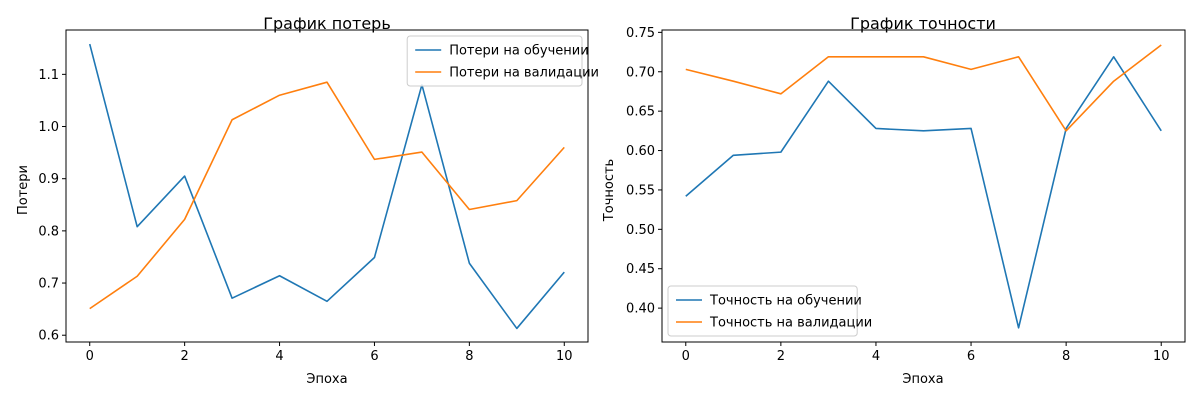 Image resolution: width=1200 pixels, height=400 pixels. What do you see at coordinates (790, 323) in the screenshot?
I see `accuracy-chart-legend-label: Точность на валидации` at bounding box center [790, 323].